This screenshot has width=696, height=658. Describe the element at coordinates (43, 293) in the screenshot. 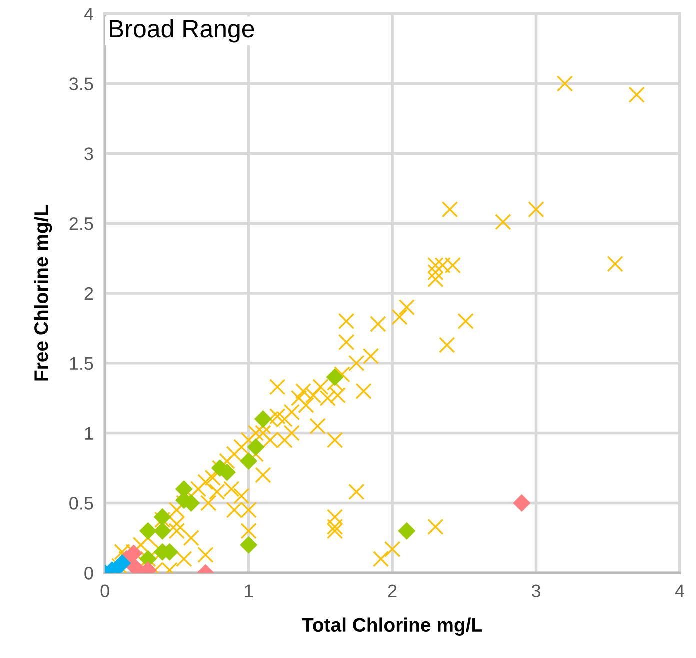

I see `y-axis-title: Free Chlorine mg/L` at that location.